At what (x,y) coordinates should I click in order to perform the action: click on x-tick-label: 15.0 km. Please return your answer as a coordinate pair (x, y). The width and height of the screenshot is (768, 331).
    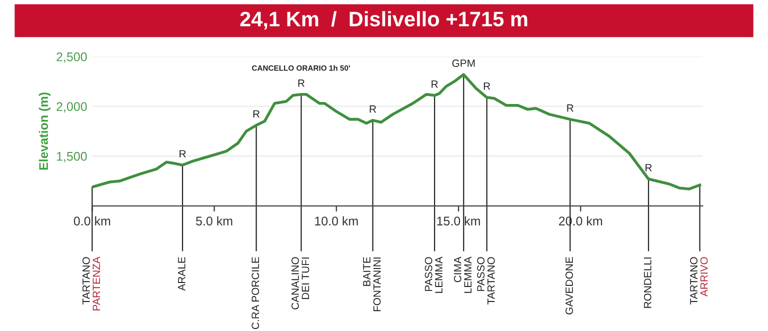
    Looking at the image, I should click on (458, 221).